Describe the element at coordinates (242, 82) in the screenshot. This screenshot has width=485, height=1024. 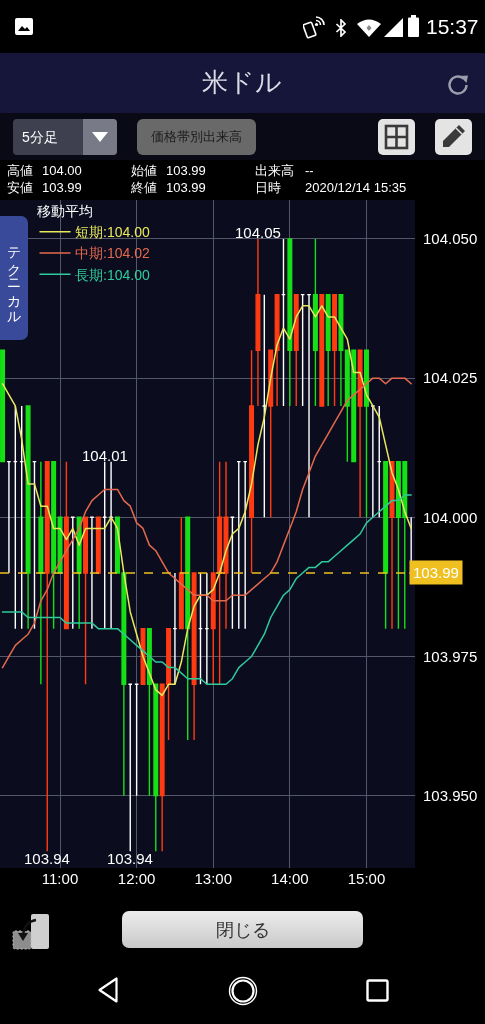
I see `chart-title: 米ドル` at that location.